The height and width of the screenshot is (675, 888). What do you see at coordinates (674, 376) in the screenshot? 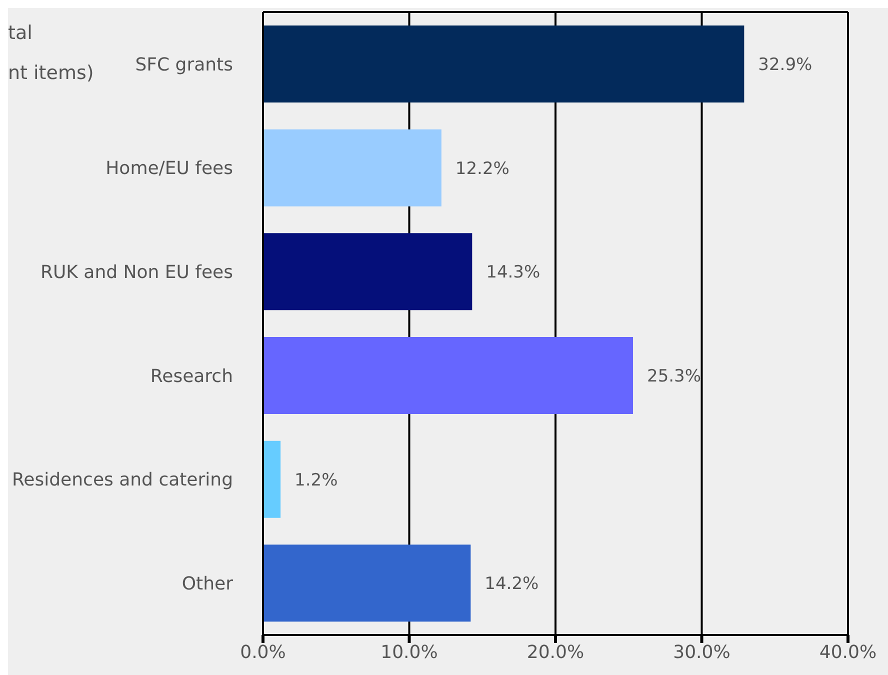
I see `data-label: 25.3%` at bounding box center [674, 376].